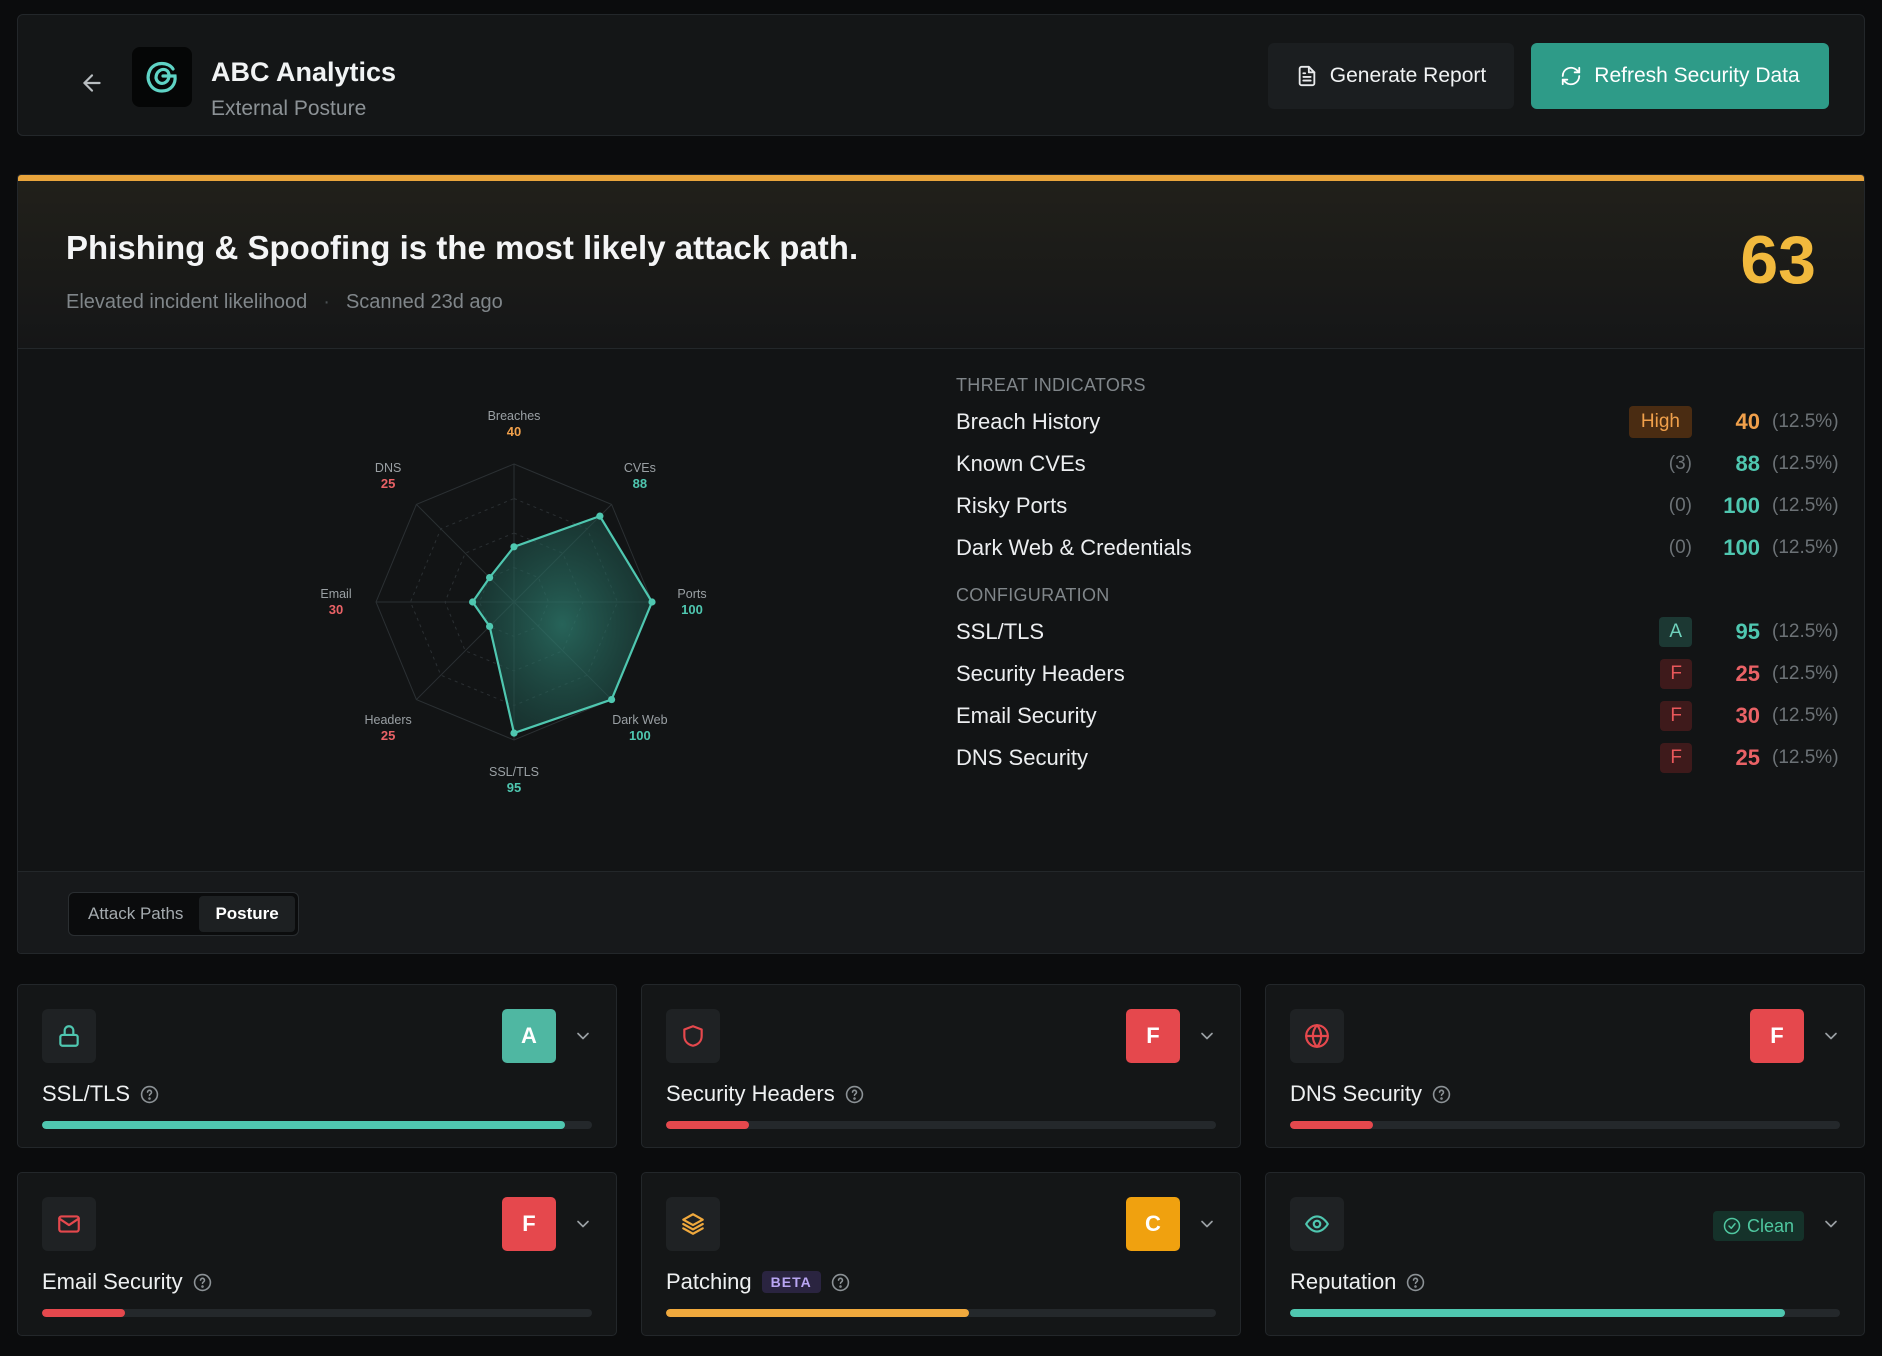 The image size is (1882, 1356). What do you see at coordinates (92, 83) in the screenshot?
I see `back-button` at bounding box center [92, 83].